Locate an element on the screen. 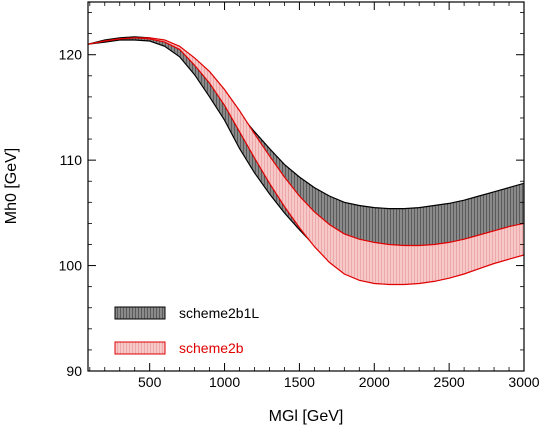 This screenshot has height=436, width=545. legend-swatch-scheme2b is located at coordinates (140, 348).